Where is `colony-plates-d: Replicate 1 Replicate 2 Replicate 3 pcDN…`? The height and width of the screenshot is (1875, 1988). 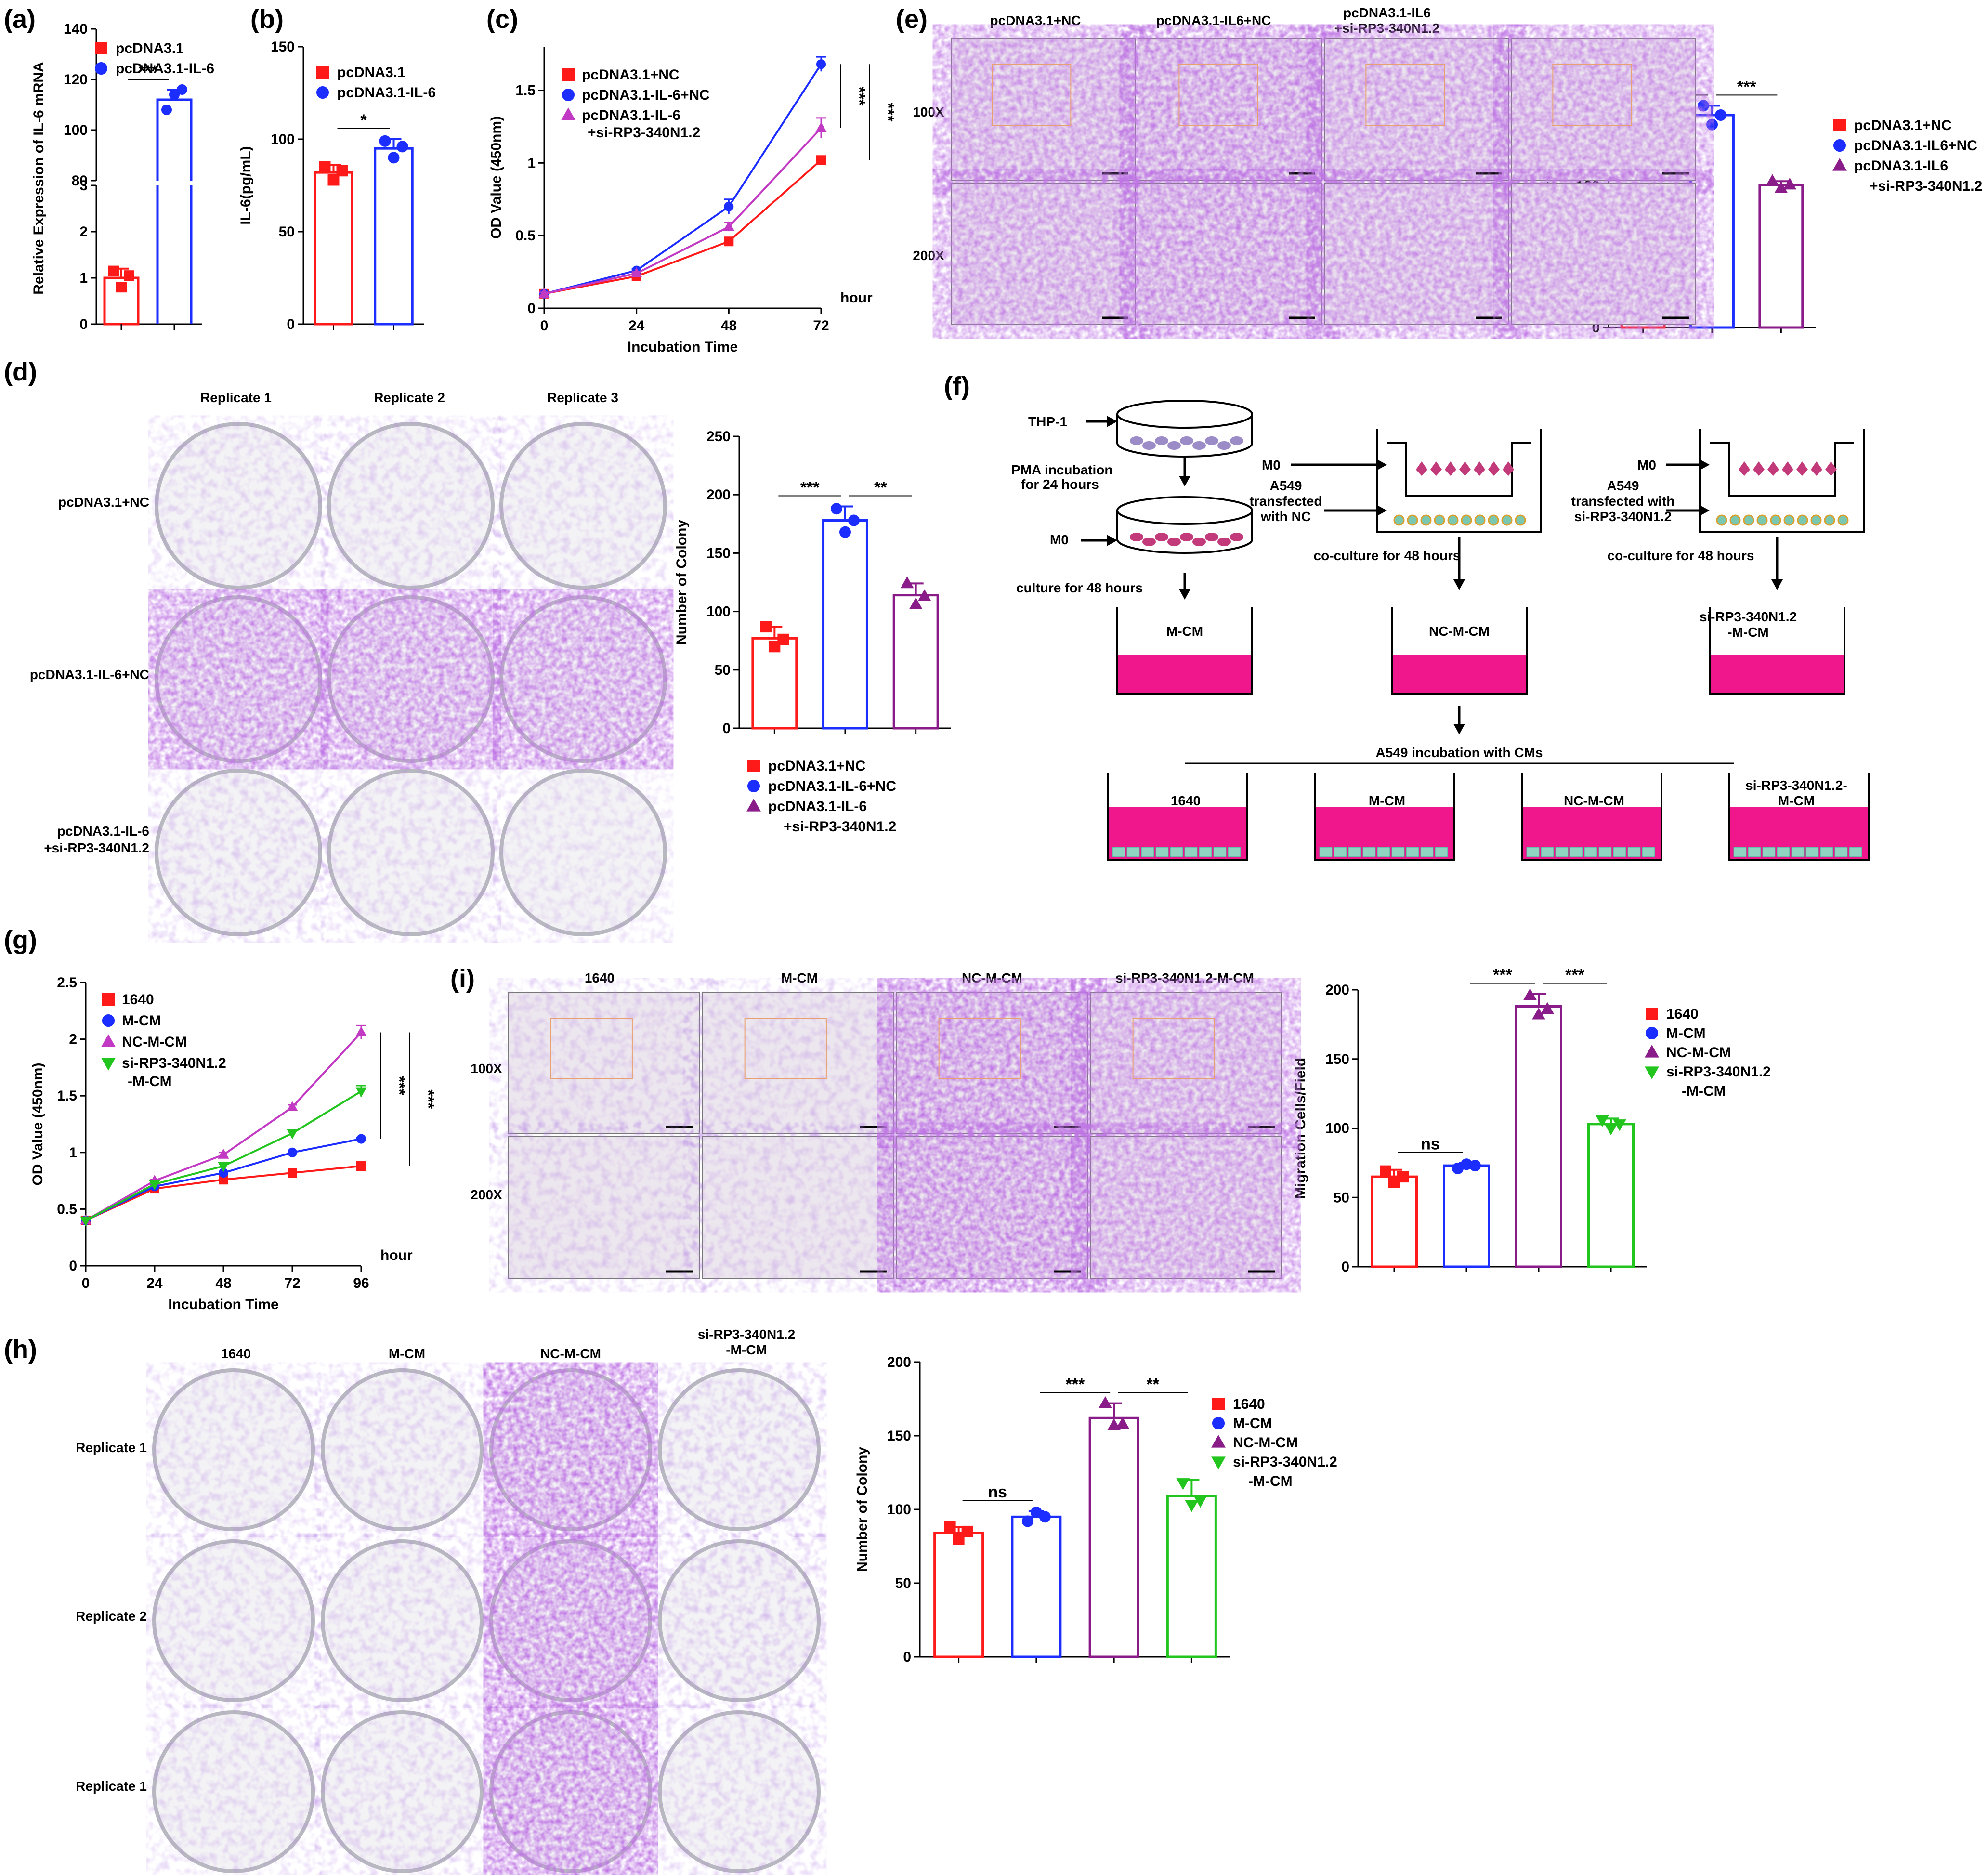
colony-plates-d: Replicate 1 Replicate 2 Replicate 3 pcDN… is located at coordinates (348, 663).